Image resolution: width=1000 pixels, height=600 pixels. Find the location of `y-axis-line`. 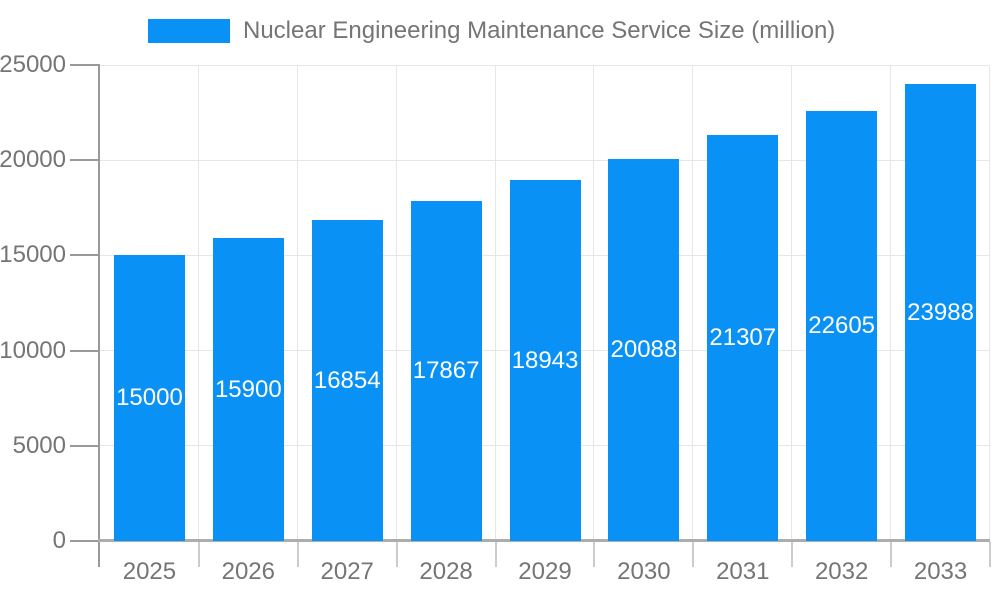

y-axis-line is located at coordinates (99, 303).